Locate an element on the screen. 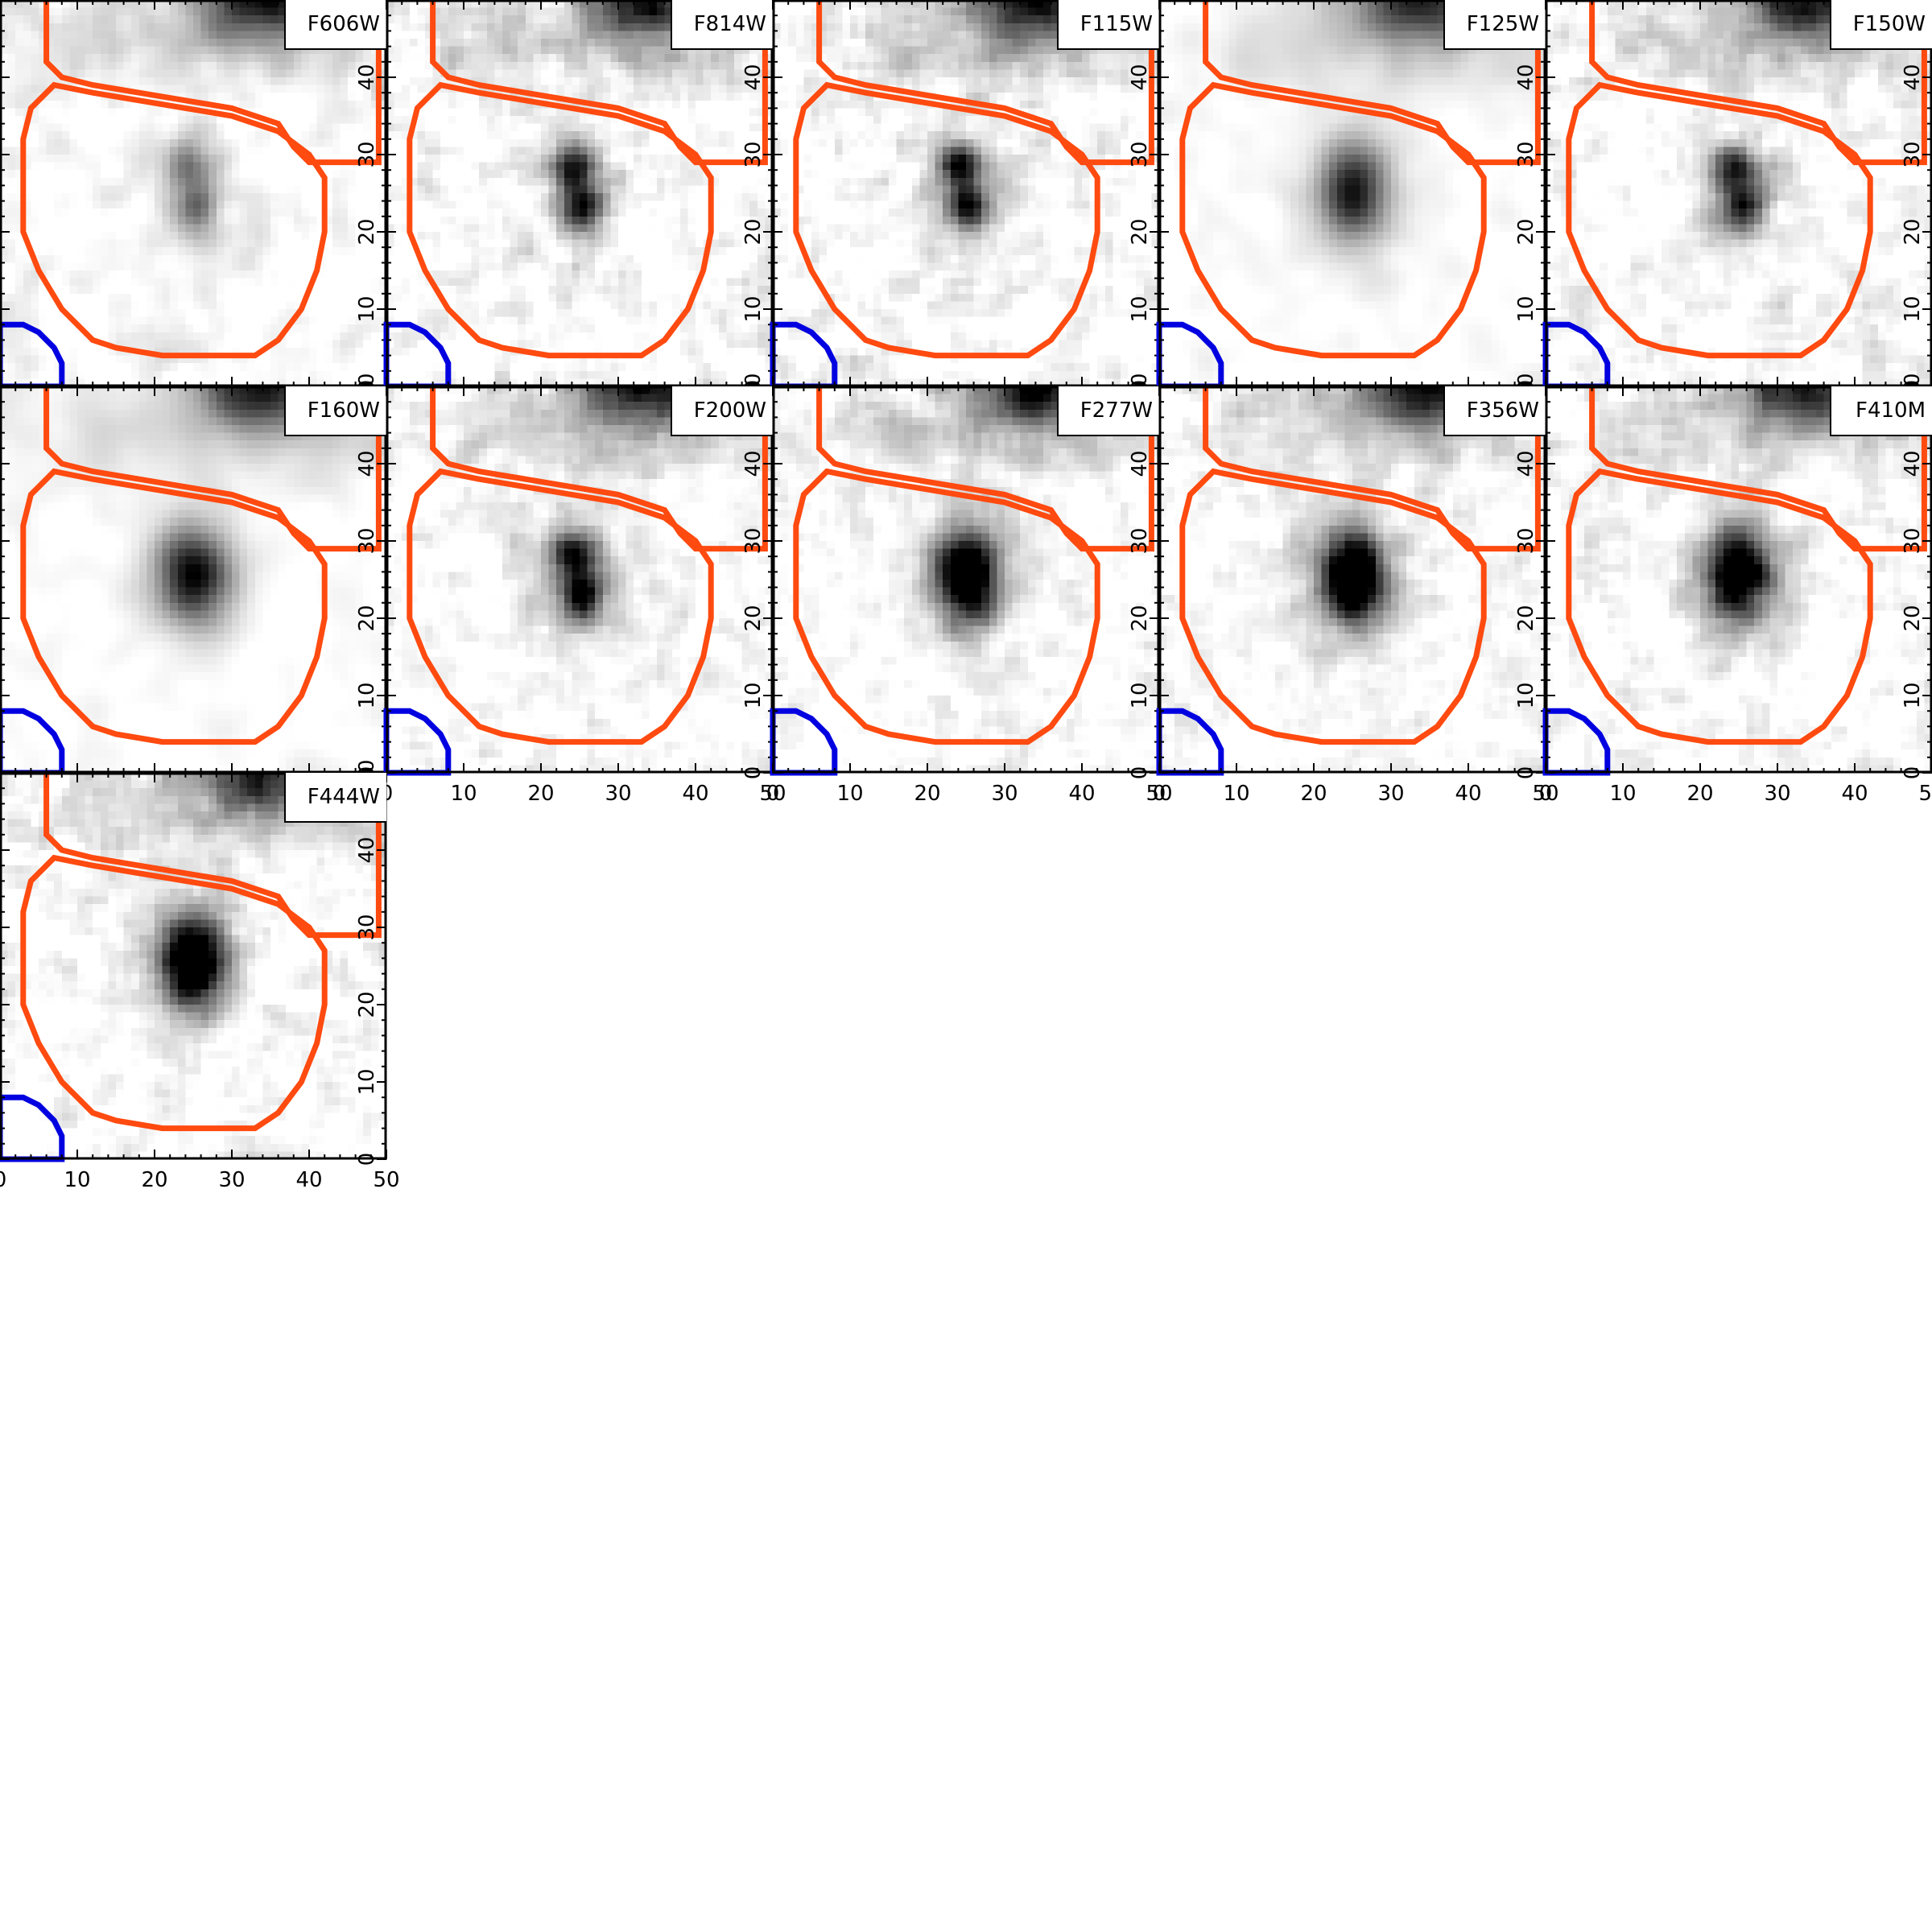  cutout-image-f410m: 0102030405001020304050 is located at coordinates (1735, 589).